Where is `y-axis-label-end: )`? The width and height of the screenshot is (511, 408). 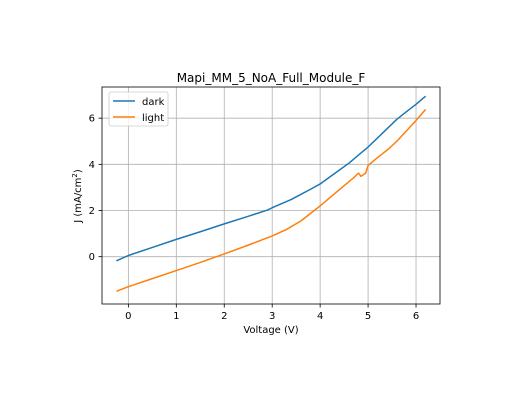
y-axis-label-end: ) is located at coordinates (78, 171).